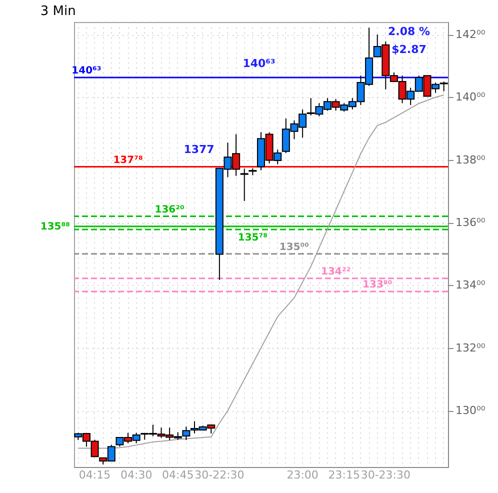  I want to click on y-tick-label: 136⁰⁰, so click(471, 223).